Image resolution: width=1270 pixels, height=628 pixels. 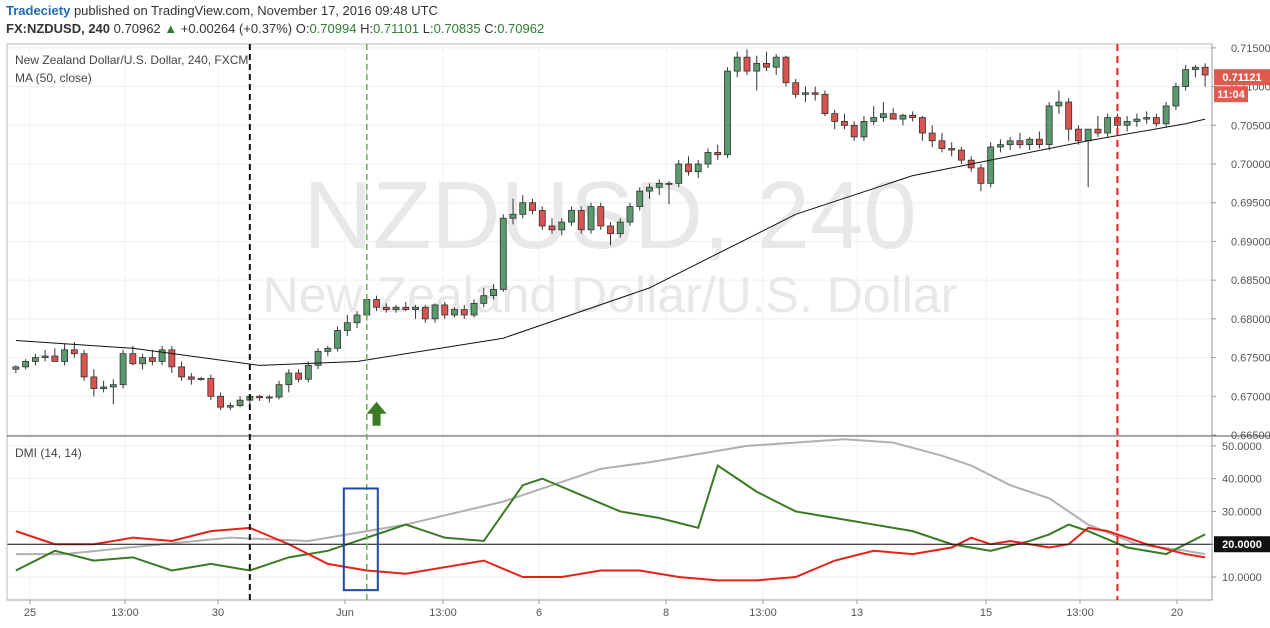 I want to click on publisher-name: Tradeciety, so click(x=38, y=10).